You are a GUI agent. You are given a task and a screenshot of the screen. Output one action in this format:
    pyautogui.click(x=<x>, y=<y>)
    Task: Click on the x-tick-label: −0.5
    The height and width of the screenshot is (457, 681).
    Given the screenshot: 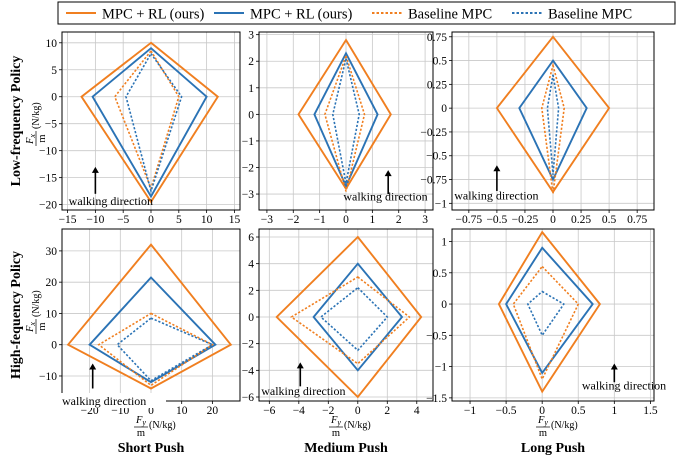 What is the action you would take?
    pyautogui.click(x=496, y=220)
    